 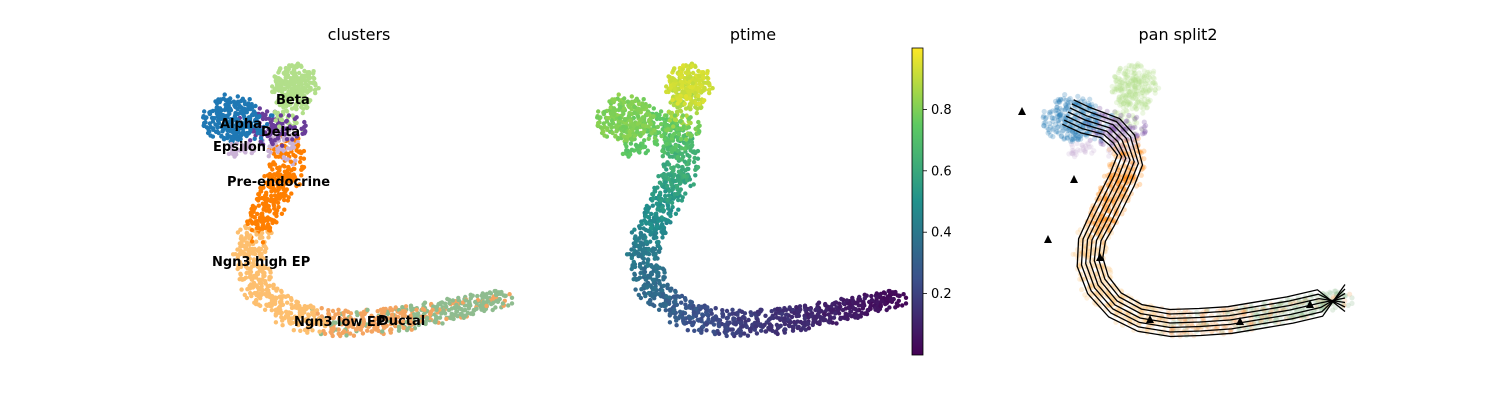 What do you see at coordinates (1177, 34) in the screenshot?
I see `pan-split2-title: pan split2` at bounding box center [1177, 34].